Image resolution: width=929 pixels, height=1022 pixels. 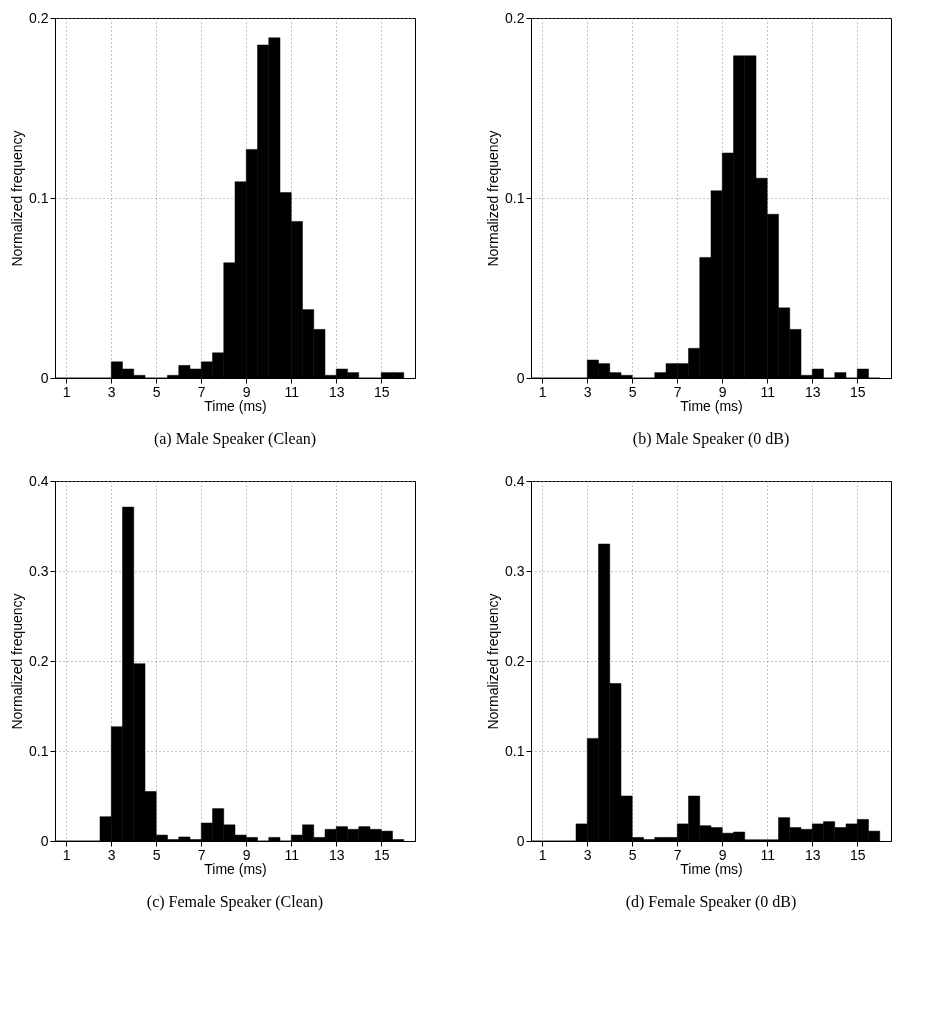 I want to click on text: (a) Male Speaker (Clean), so click(x=235, y=439).